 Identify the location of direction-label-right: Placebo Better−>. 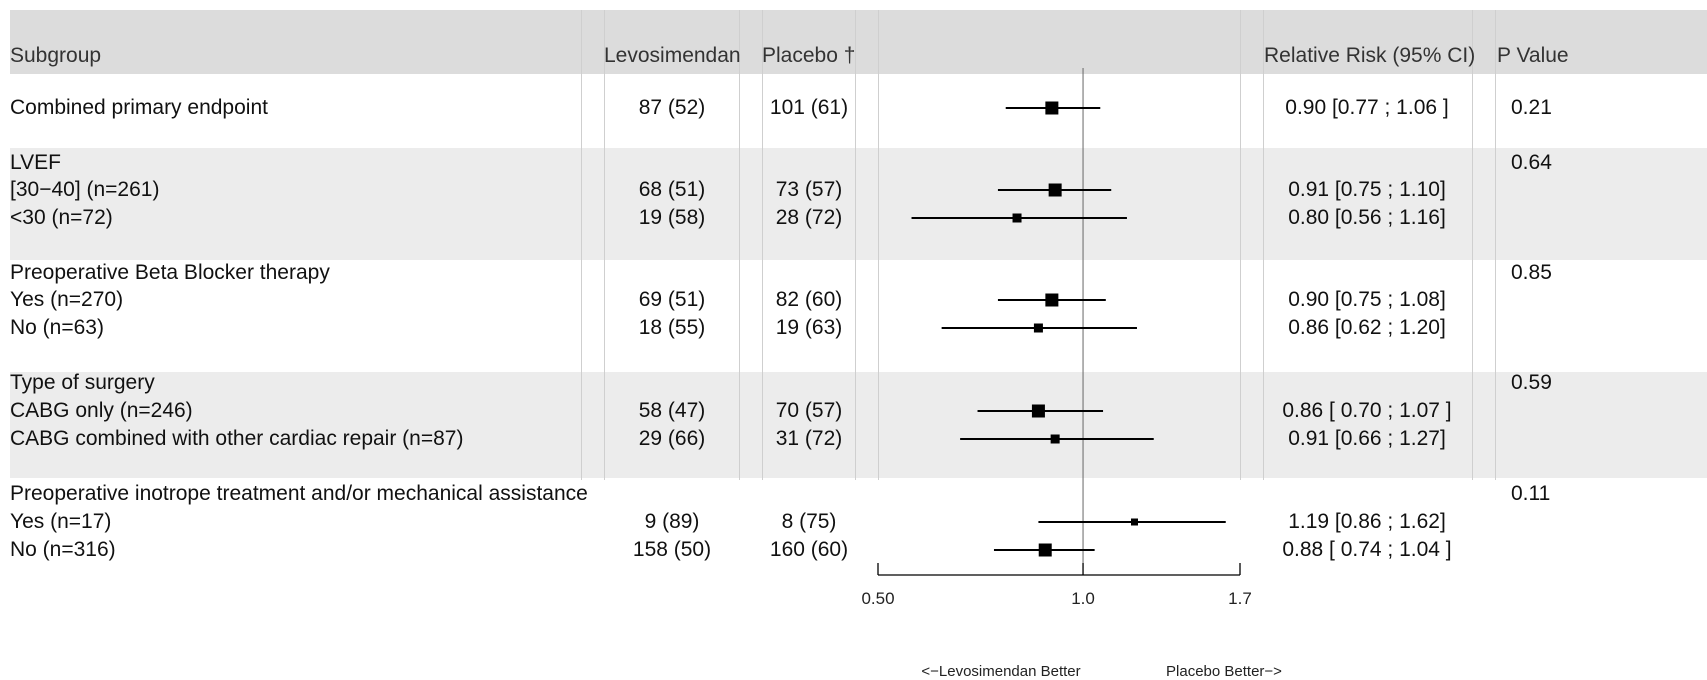
(1224, 671).